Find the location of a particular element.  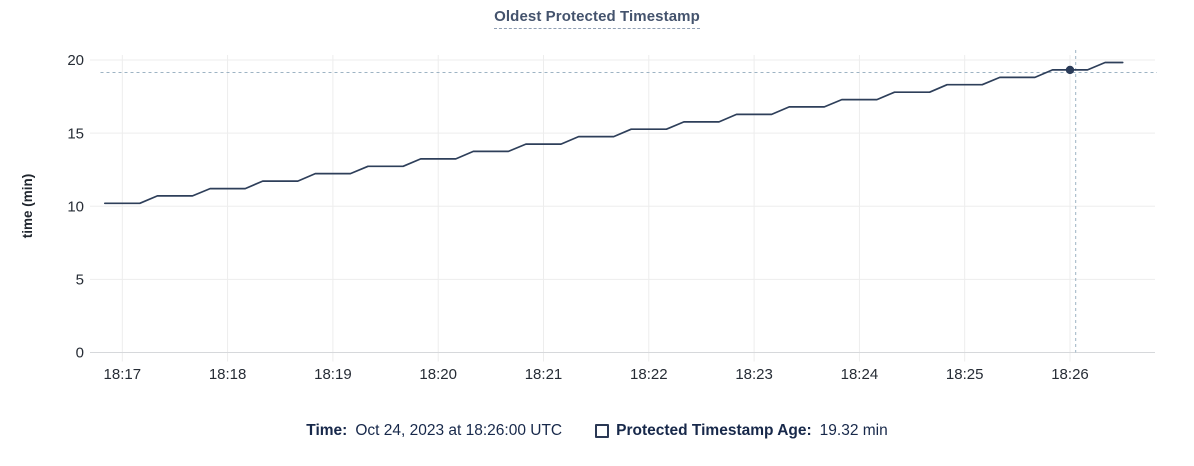

x-tick-label: 18:22 is located at coordinates (649, 374).